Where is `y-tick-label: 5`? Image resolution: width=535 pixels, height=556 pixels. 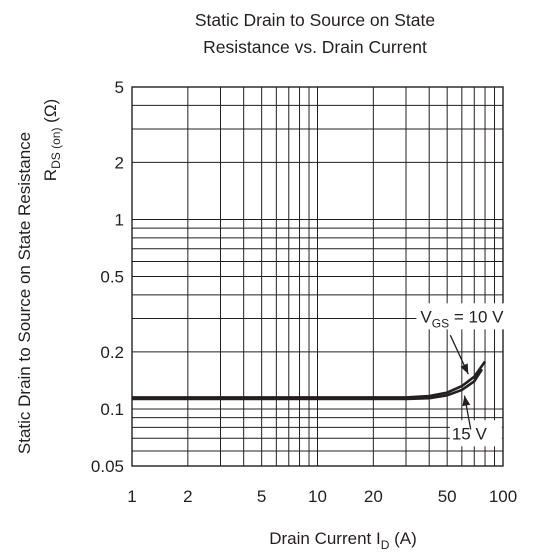 y-tick-label: 5 is located at coordinates (119, 87).